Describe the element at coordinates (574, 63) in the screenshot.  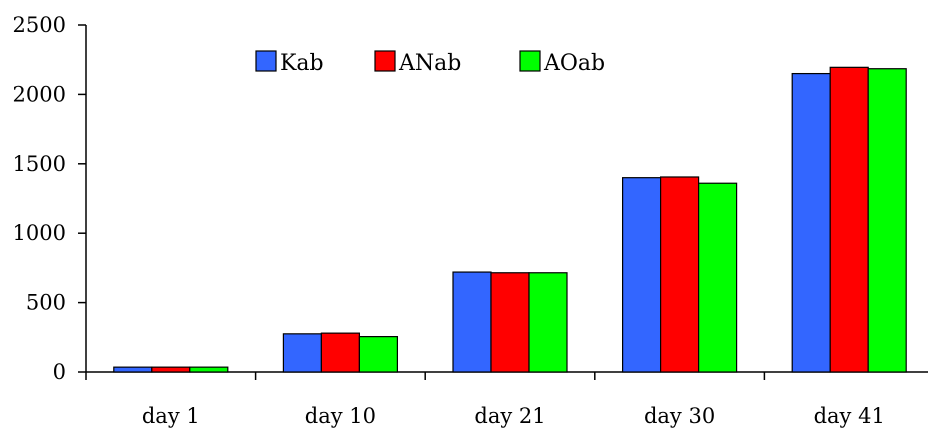
I see `legend-label-aoab: AOab` at that location.